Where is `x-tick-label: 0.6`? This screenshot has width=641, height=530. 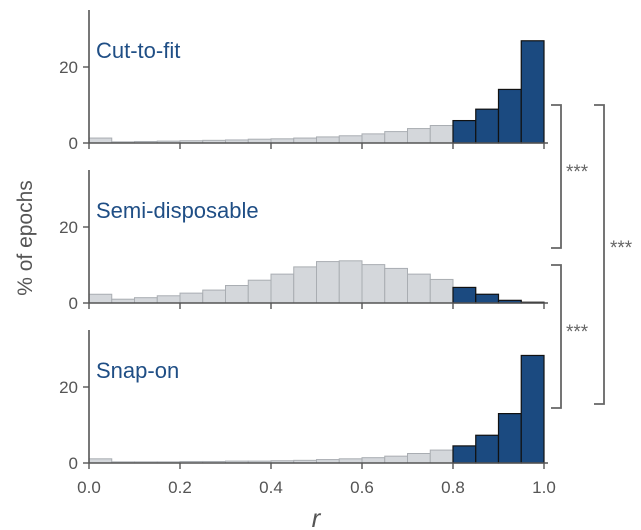 x-tick-label: 0.6 is located at coordinates (362, 487).